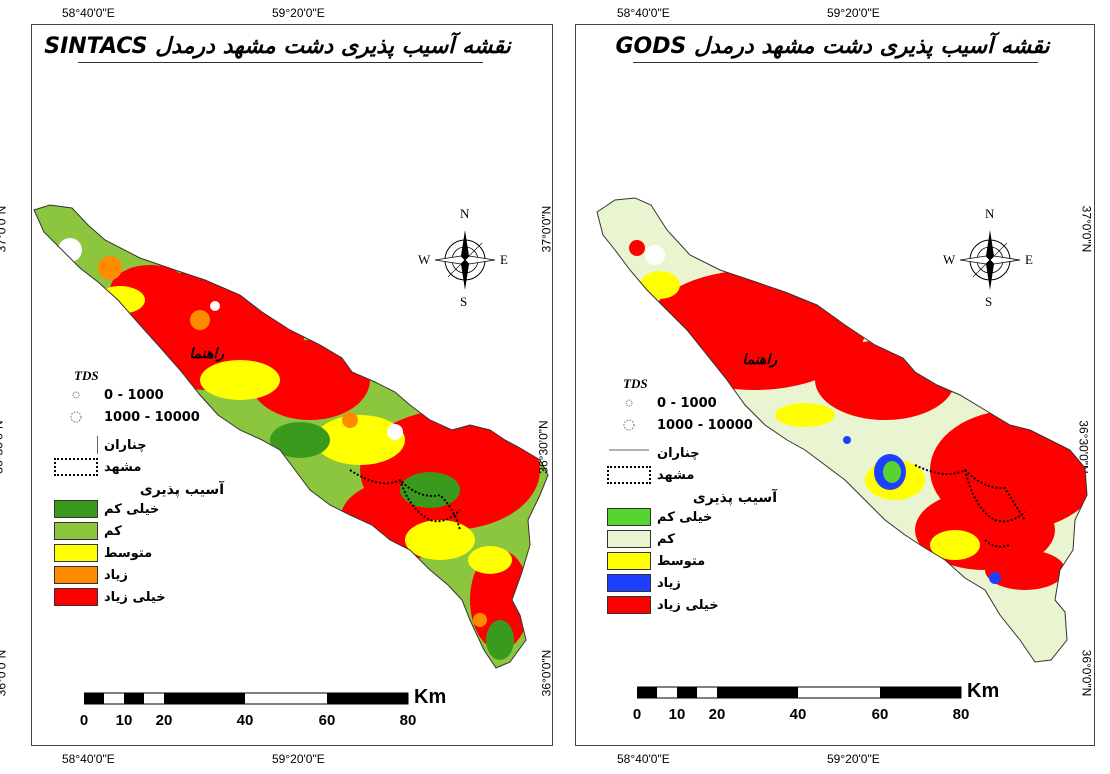  What do you see at coordinates (681, 561) in the screenshot?
I see `medium-label: متوسط` at bounding box center [681, 561].